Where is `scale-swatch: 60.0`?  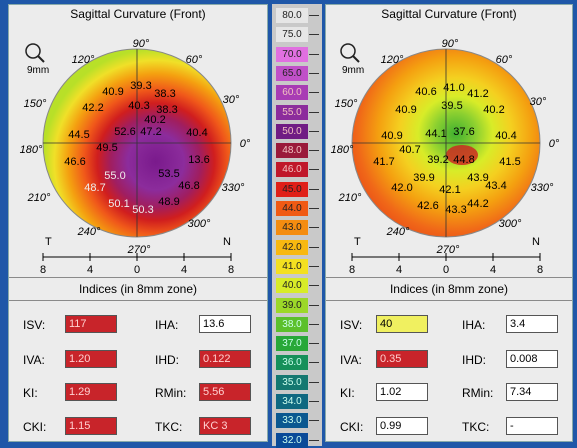 scale-swatch: 60.0 is located at coordinates (292, 93).